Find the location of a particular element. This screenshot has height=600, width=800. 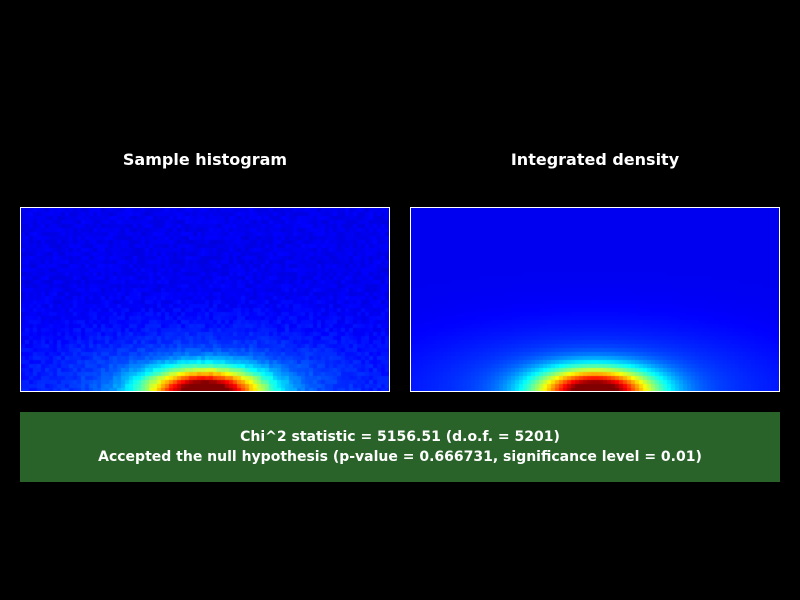

integrated-density-plot is located at coordinates (595, 299).